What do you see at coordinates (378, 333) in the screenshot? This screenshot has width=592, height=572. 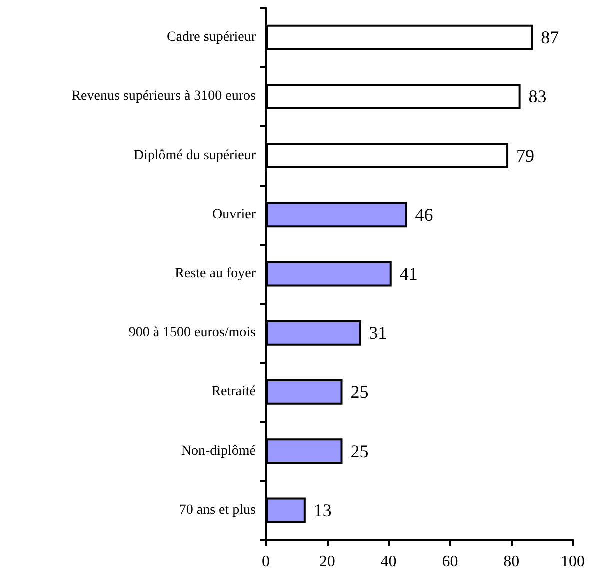 I see `data-label: 31` at bounding box center [378, 333].